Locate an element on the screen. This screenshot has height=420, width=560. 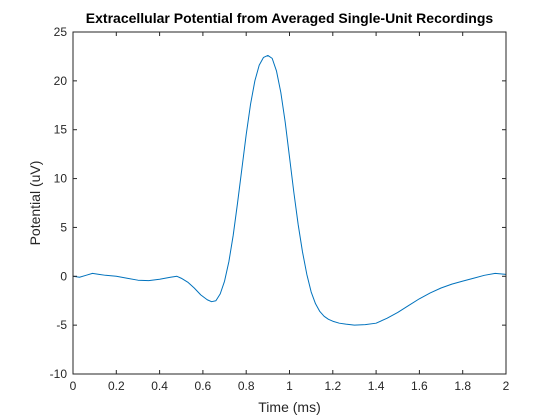
y-tick-label: 15 is located at coordinates (61, 130).